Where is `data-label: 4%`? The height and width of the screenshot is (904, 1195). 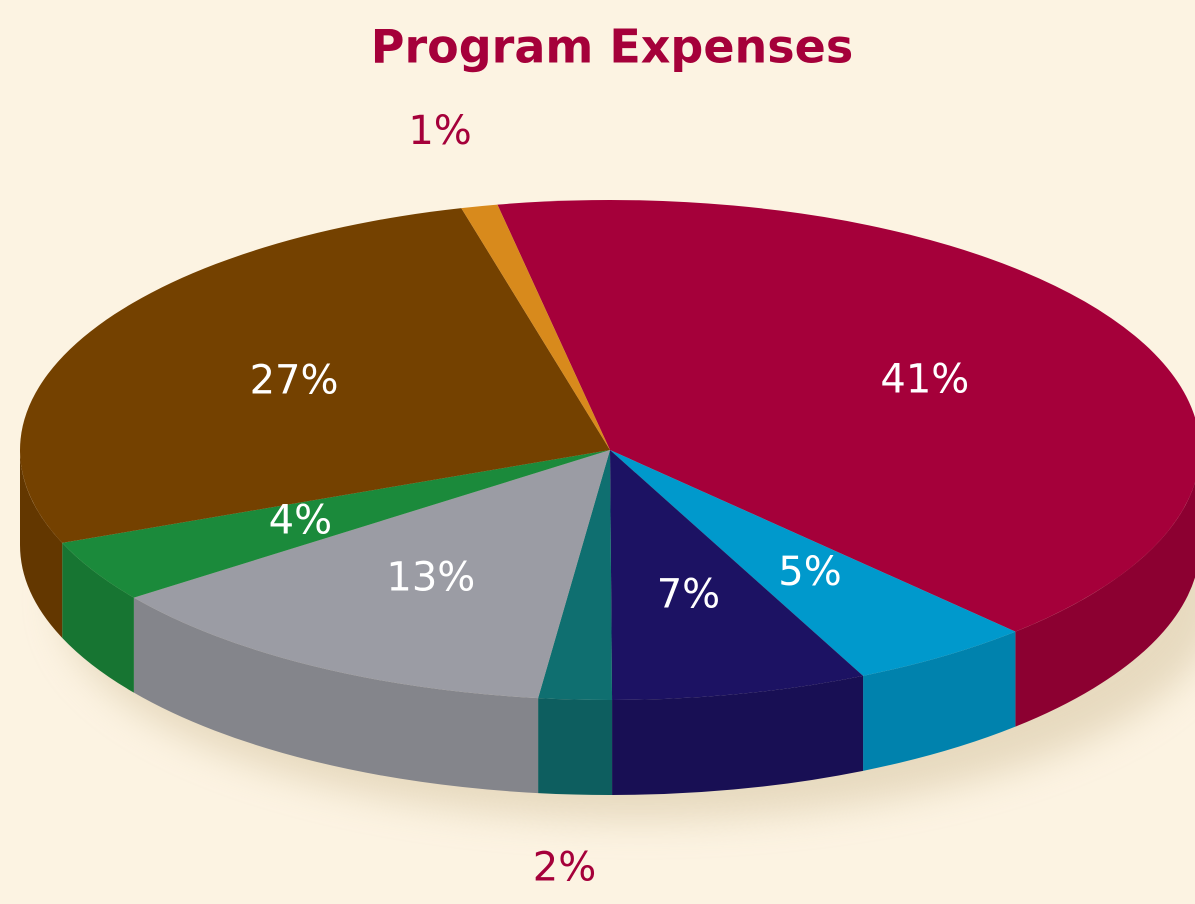
data-label: 4% is located at coordinates (300, 521).